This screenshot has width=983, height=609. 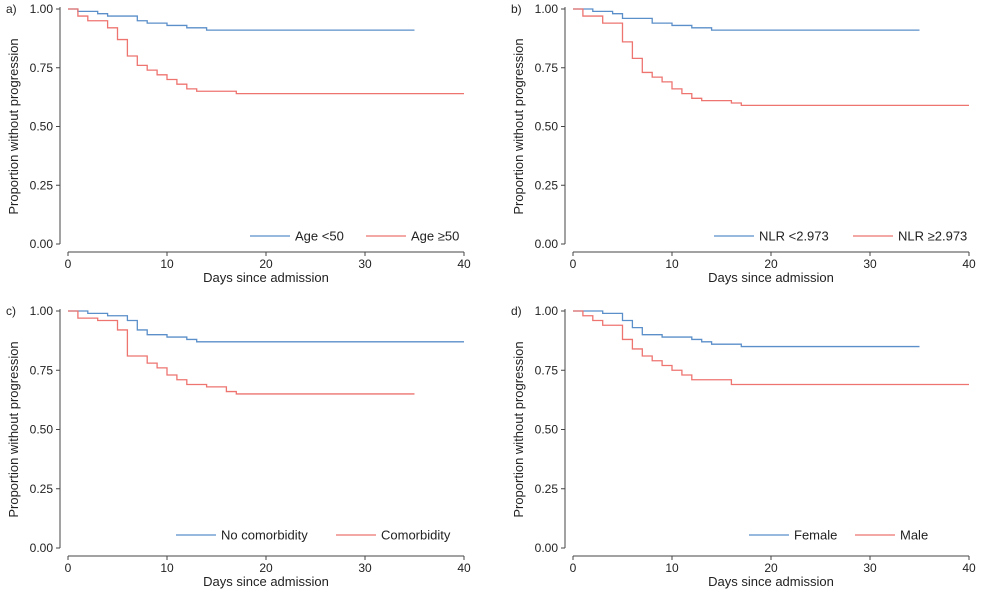 What do you see at coordinates (518, 429) in the screenshot?
I see `panel-d-y-axis-title: Proportion without progression` at bounding box center [518, 429].